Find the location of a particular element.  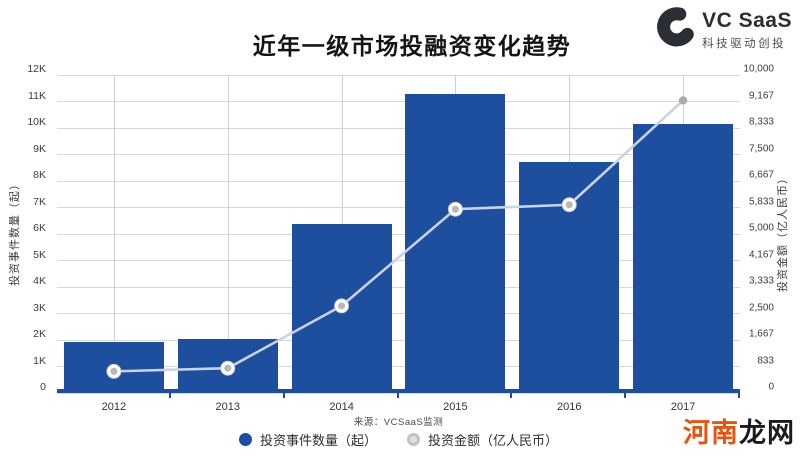

dot-2014 is located at coordinates (341, 306).